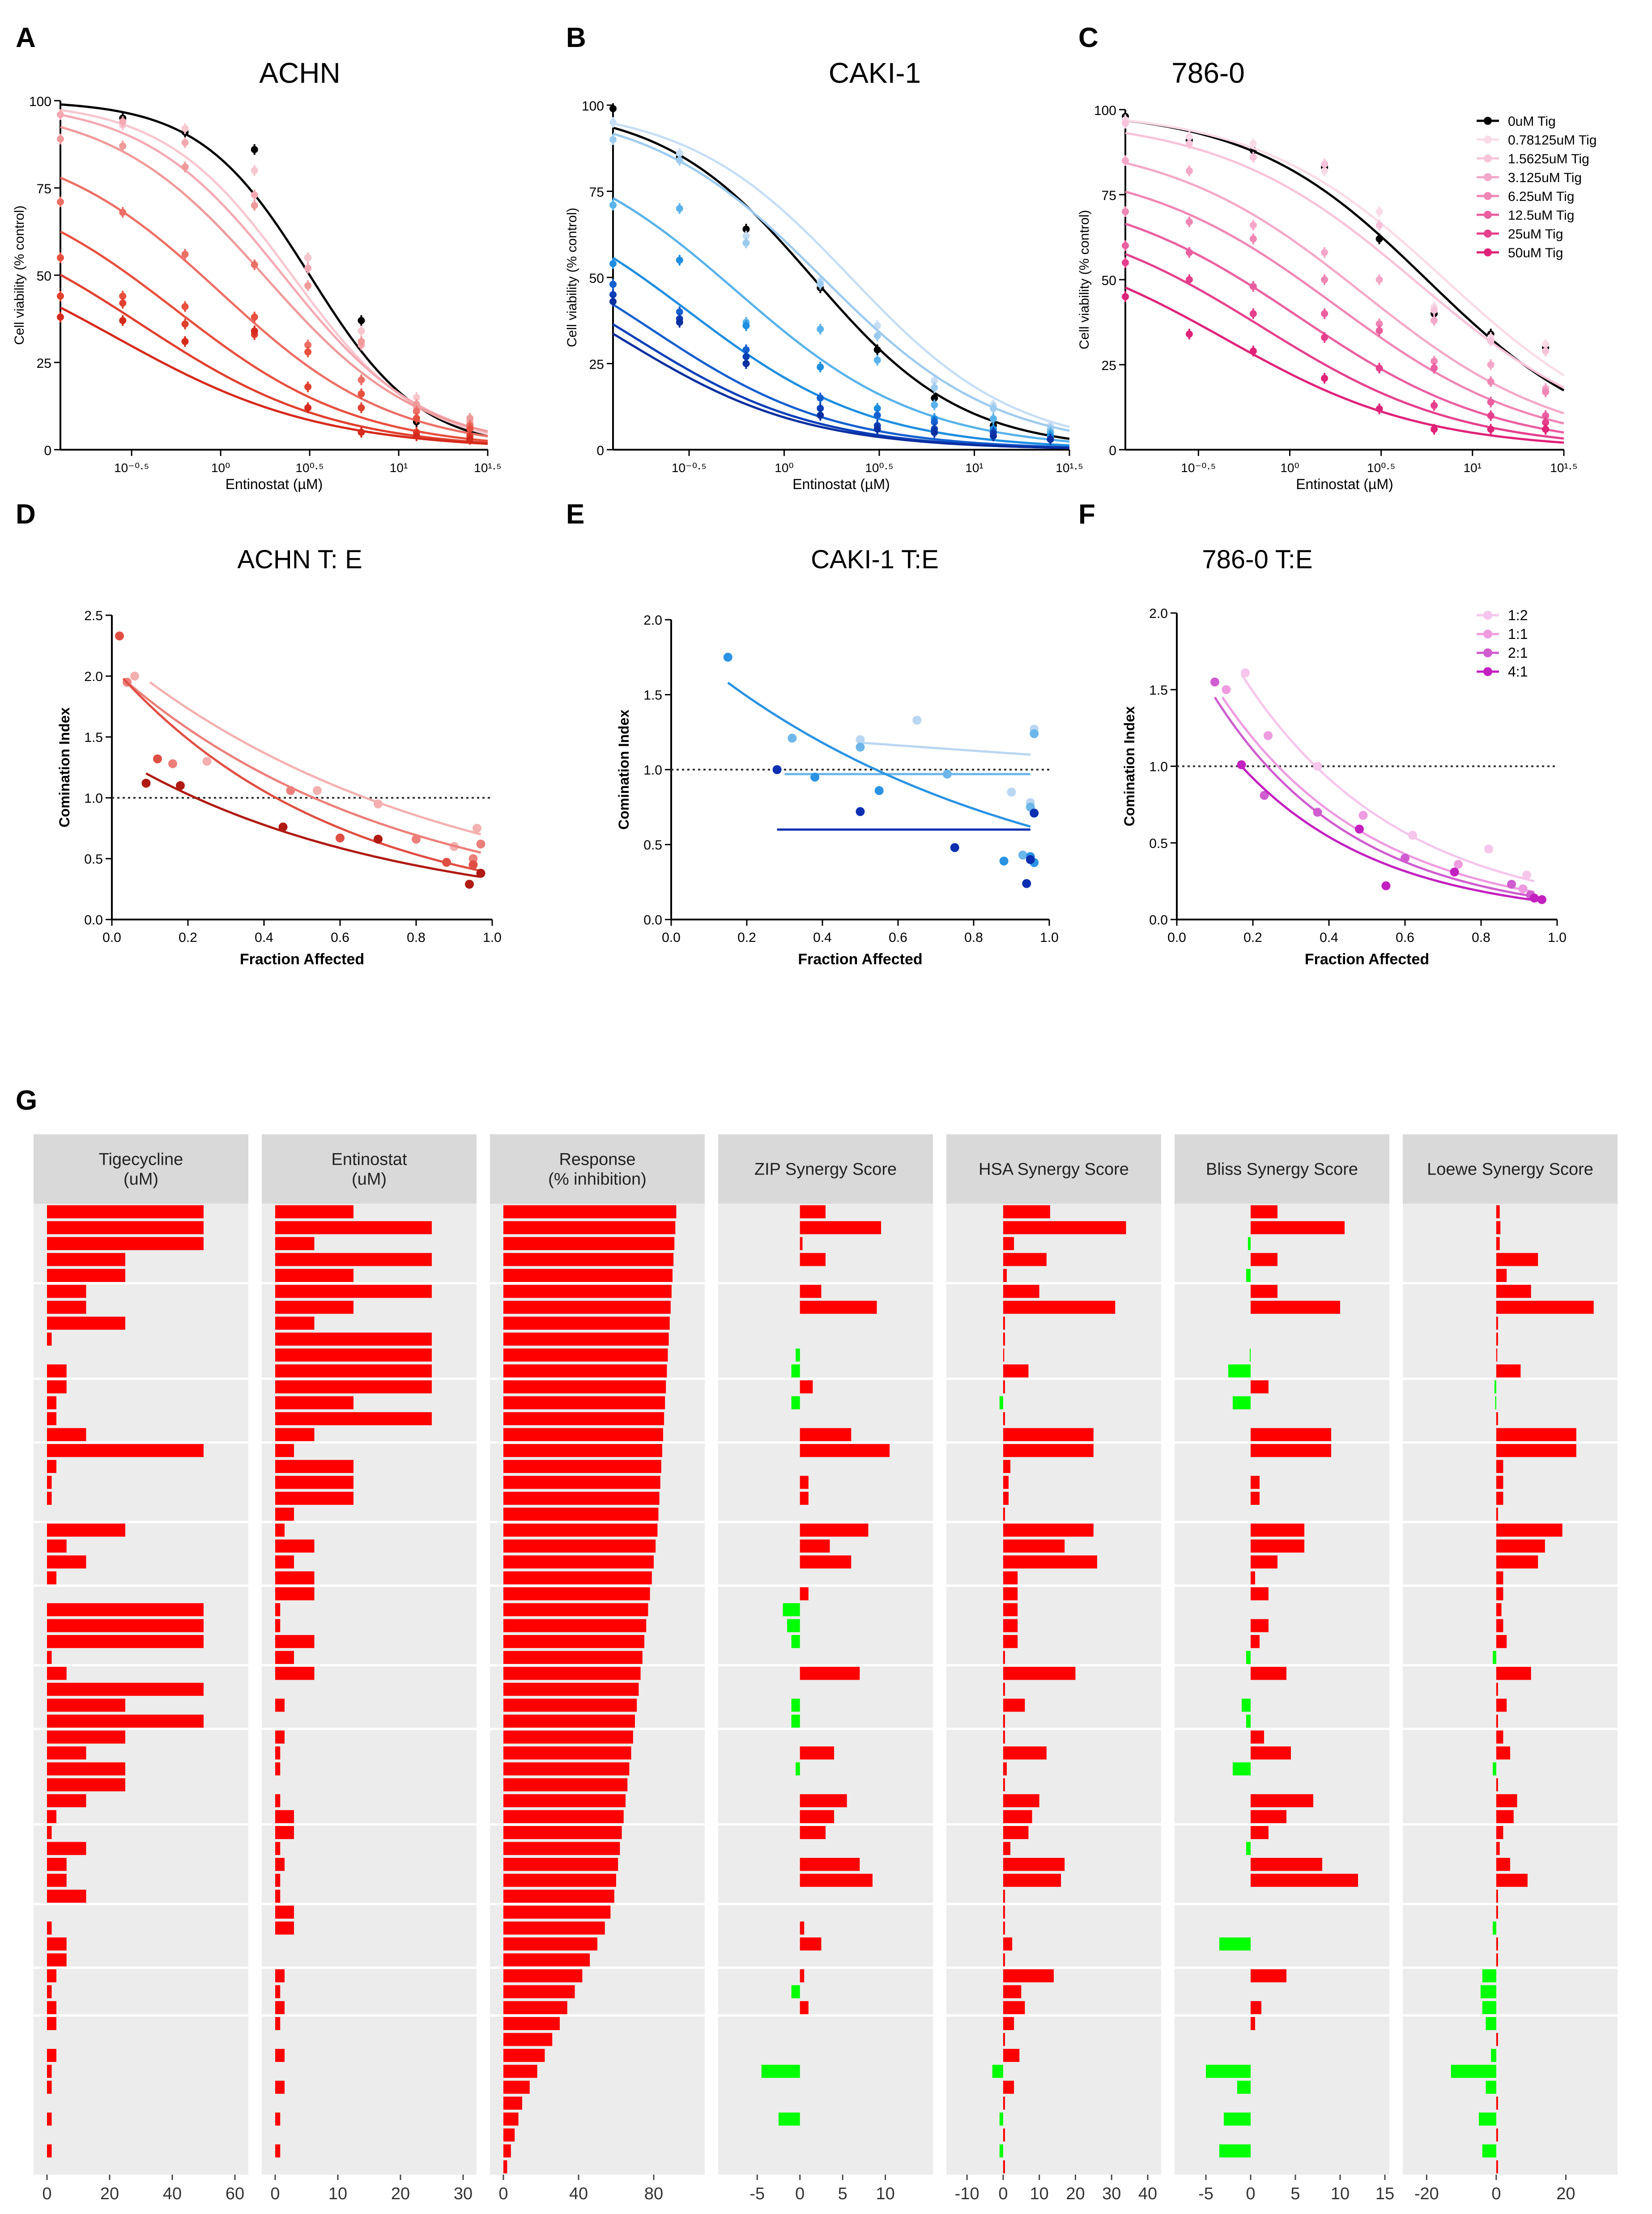 The image size is (1652, 2214). Describe the element at coordinates (1541, 196) in the screenshot. I see `legend-label: 6.25uM Tig` at that location.